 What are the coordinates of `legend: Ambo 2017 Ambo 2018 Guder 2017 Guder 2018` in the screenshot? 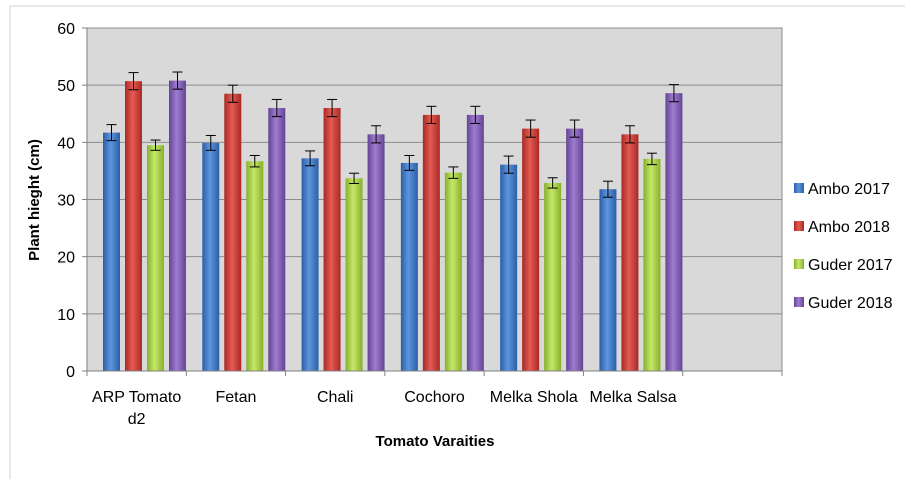 It's located at (843, 246).